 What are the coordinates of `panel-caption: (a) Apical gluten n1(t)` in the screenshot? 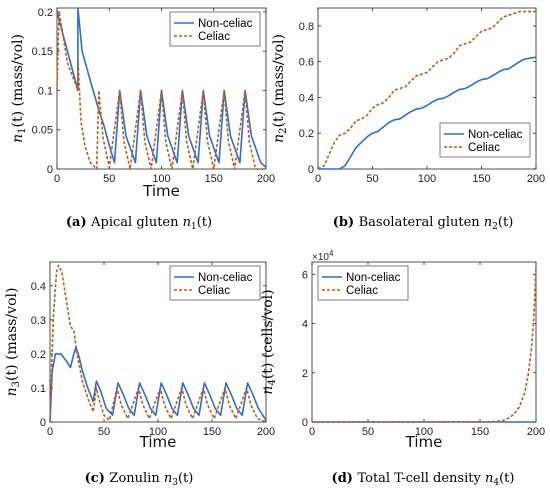 It's located at (139, 223).